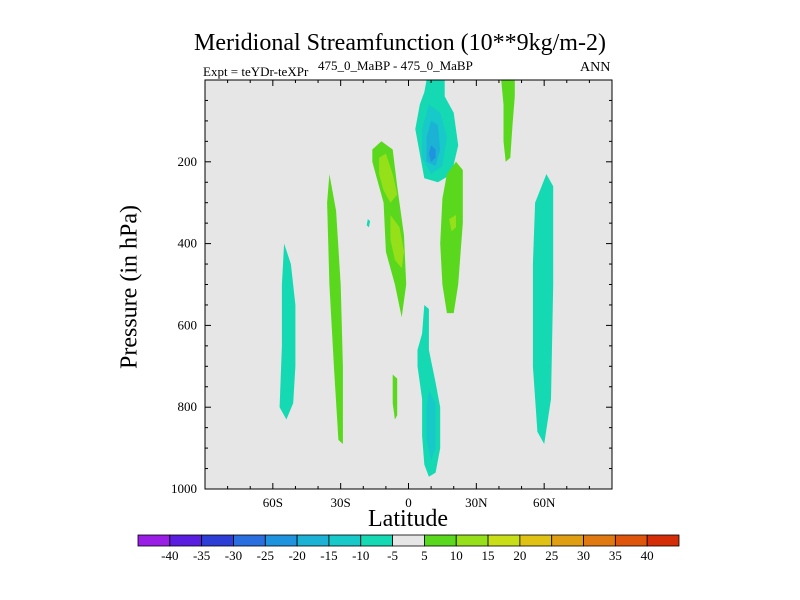  What do you see at coordinates (395, 397) in the screenshot?
I see `contour-small-pos-5S` at bounding box center [395, 397].